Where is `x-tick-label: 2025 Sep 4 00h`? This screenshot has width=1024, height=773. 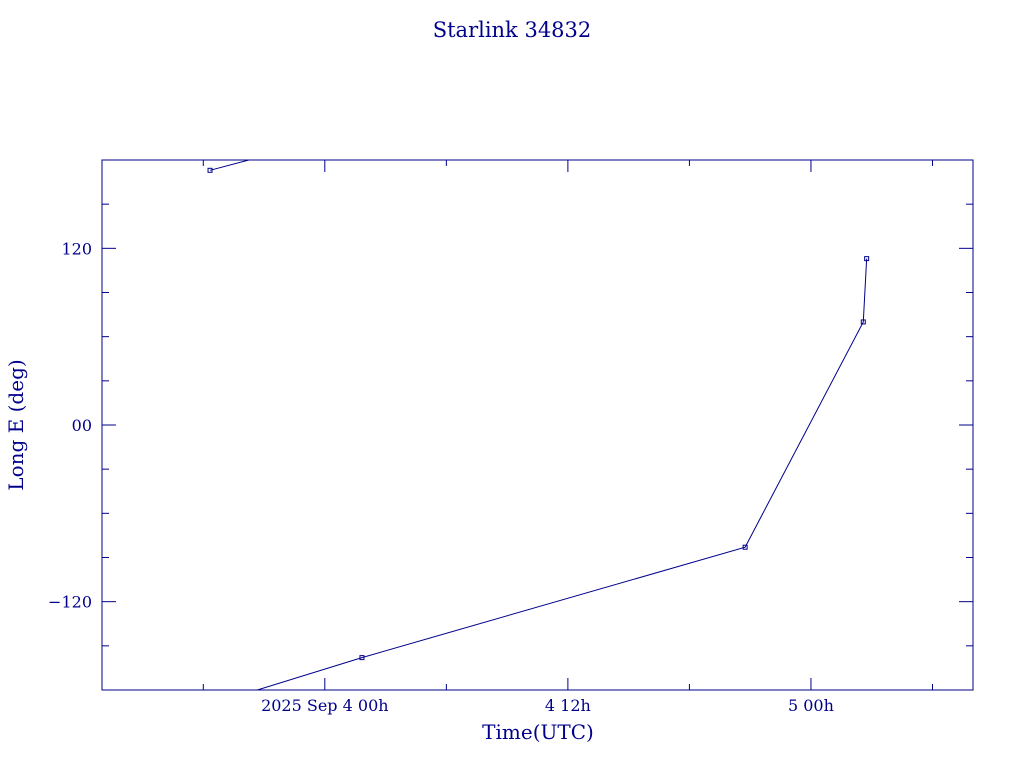
x-tick-label: 2025 Sep 4 00h is located at coordinates (325, 705).